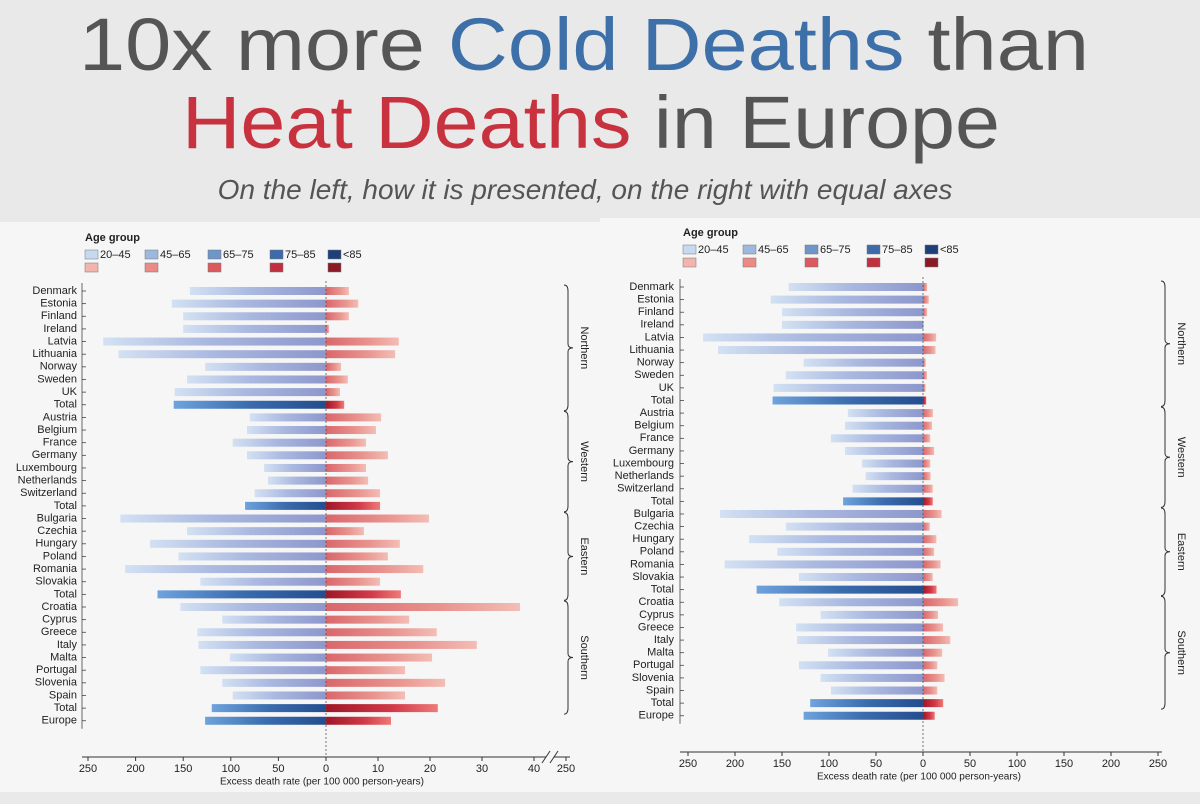 The height and width of the screenshot is (804, 1200). What do you see at coordinates (652, 451) in the screenshot?
I see `category-label: Germany` at bounding box center [652, 451].